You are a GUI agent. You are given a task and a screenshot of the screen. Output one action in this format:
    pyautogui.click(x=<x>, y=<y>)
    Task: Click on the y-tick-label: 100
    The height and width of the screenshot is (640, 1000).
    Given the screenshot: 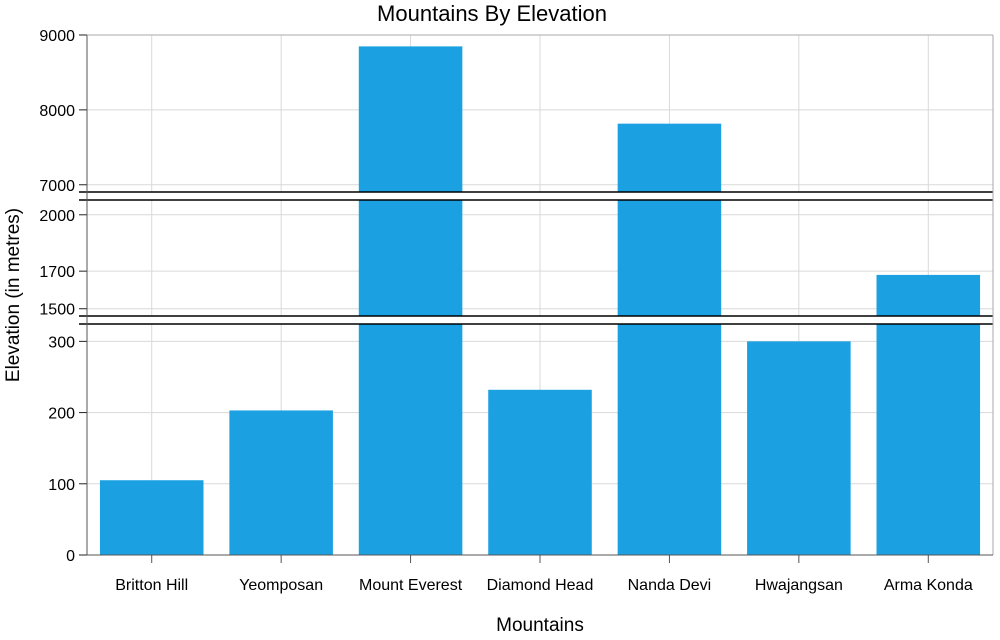 What is the action you would take?
    pyautogui.click(x=61, y=485)
    